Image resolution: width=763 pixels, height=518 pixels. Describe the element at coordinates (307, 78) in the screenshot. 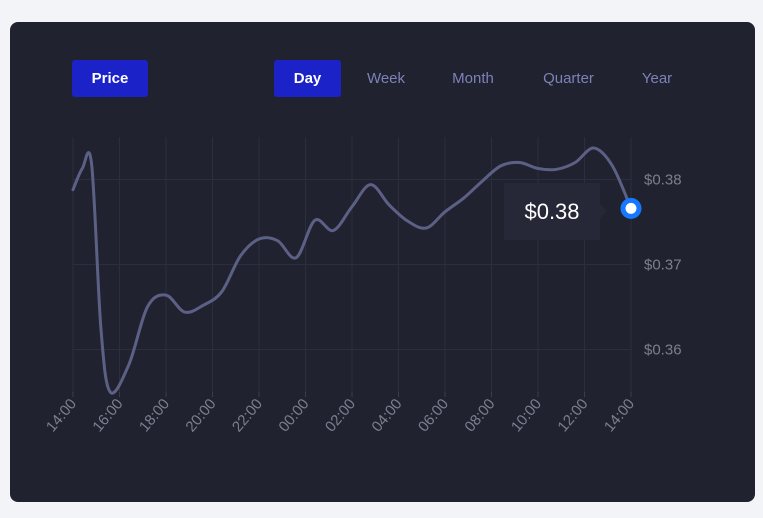

I see `tab-day: Day` at that location.